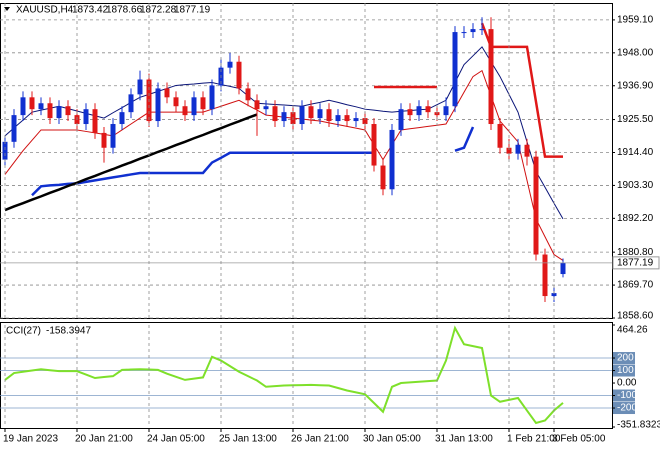 This screenshot has width=660, height=450. What do you see at coordinates (635, 316) in the screenshot?
I see `y-tick-label: 1858.60` at bounding box center [635, 316].